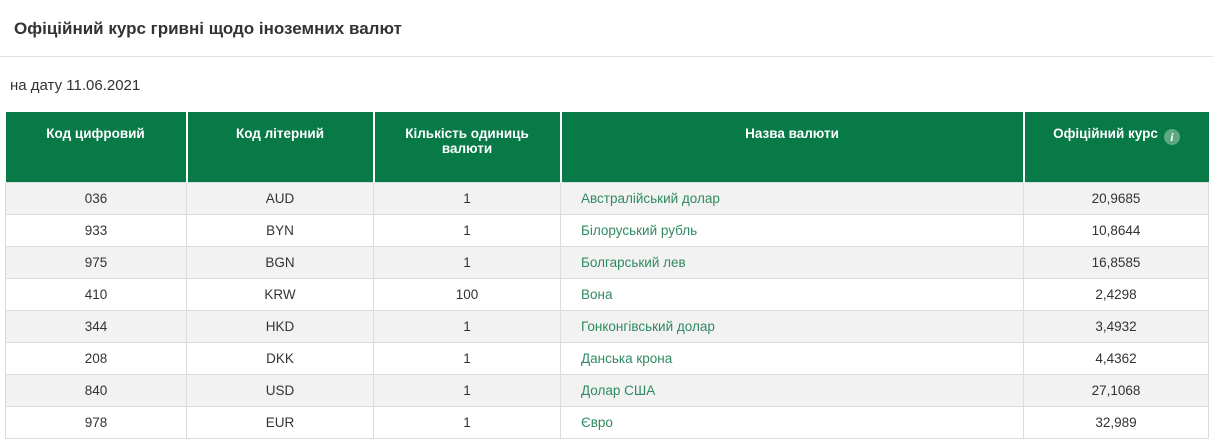 The image size is (1213, 439). I want to click on table-row: 410 KRW 100 Вона 2,4298, so click(607, 294).